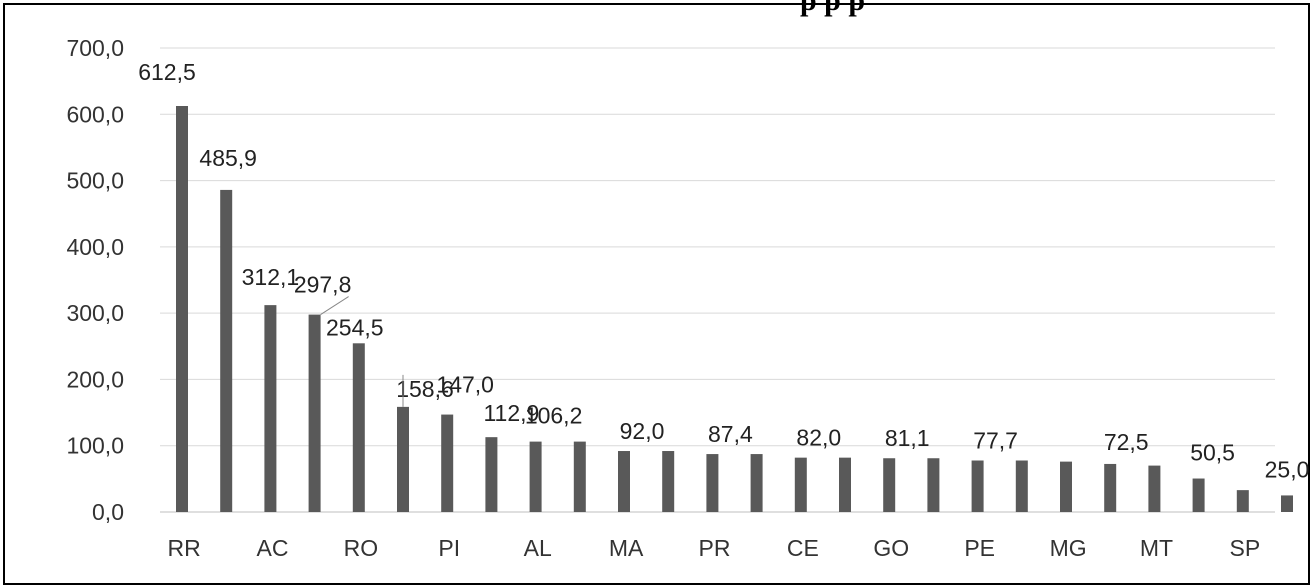 The width and height of the screenshot is (1313, 588). I want to click on x-tick-label: AL, so click(538, 548).